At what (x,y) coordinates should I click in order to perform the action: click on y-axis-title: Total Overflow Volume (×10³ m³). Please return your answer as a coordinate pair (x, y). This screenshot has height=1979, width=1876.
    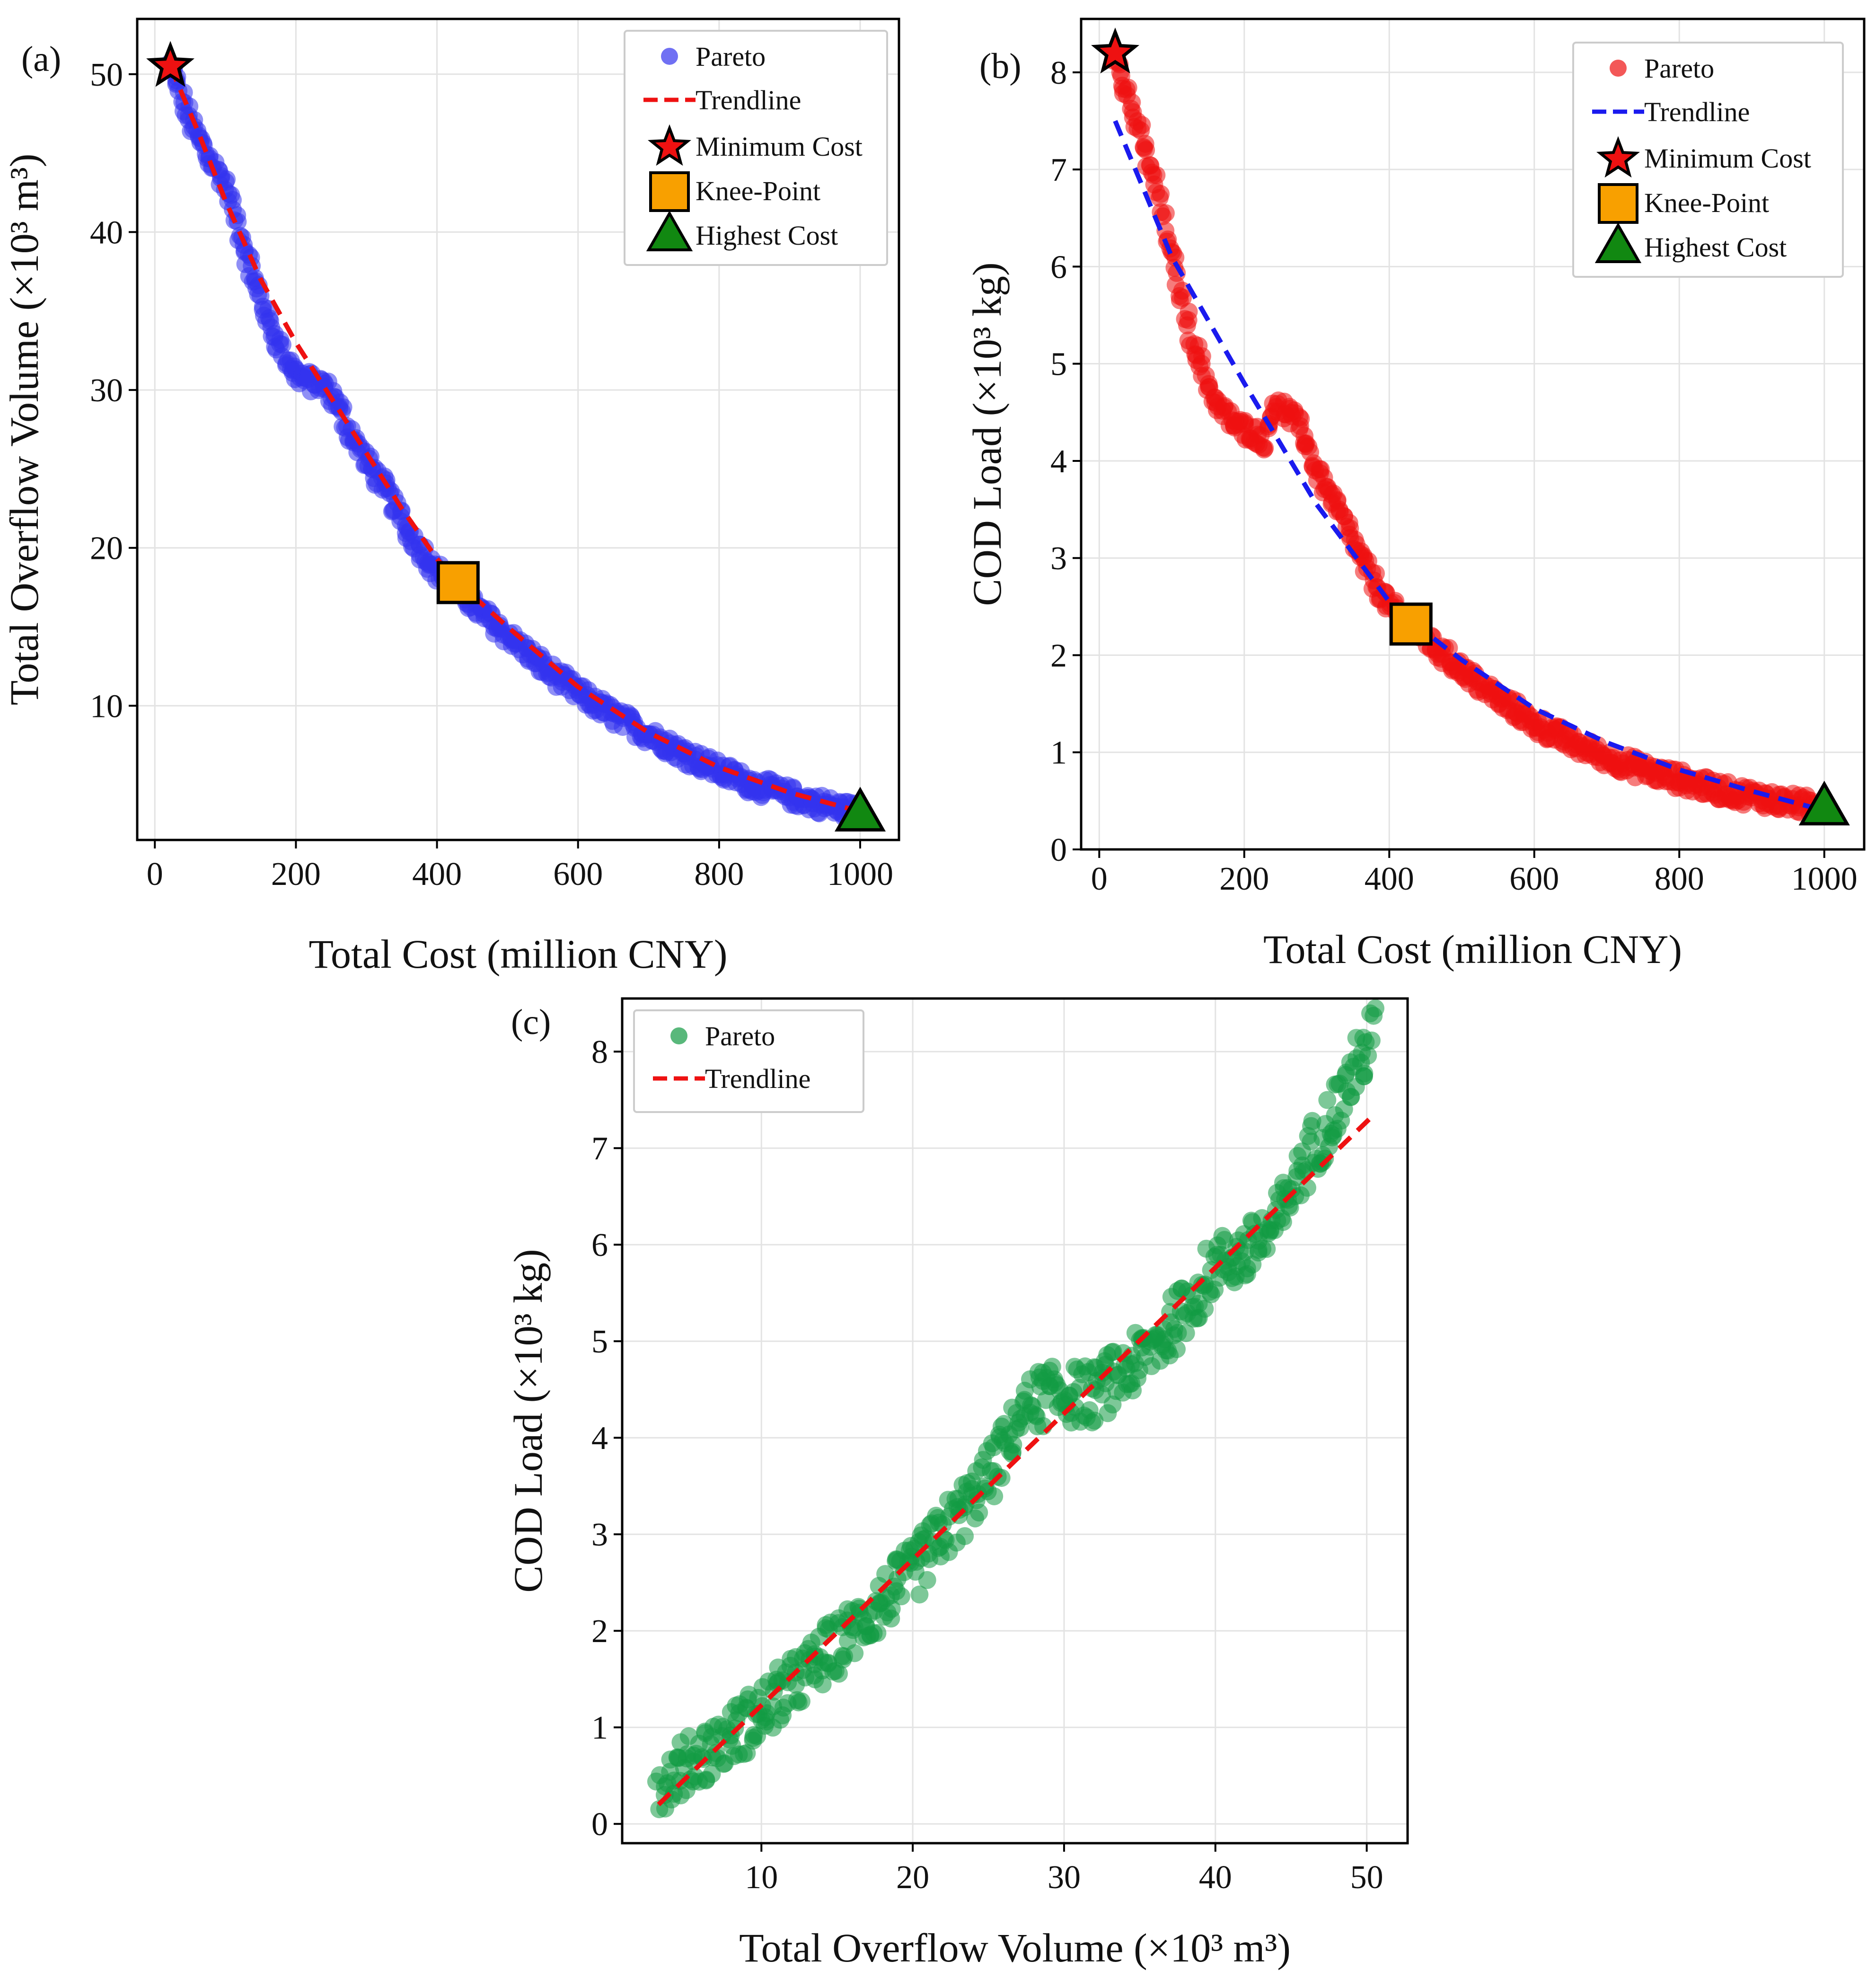
    Looking at the image, I should click on (24, 430).